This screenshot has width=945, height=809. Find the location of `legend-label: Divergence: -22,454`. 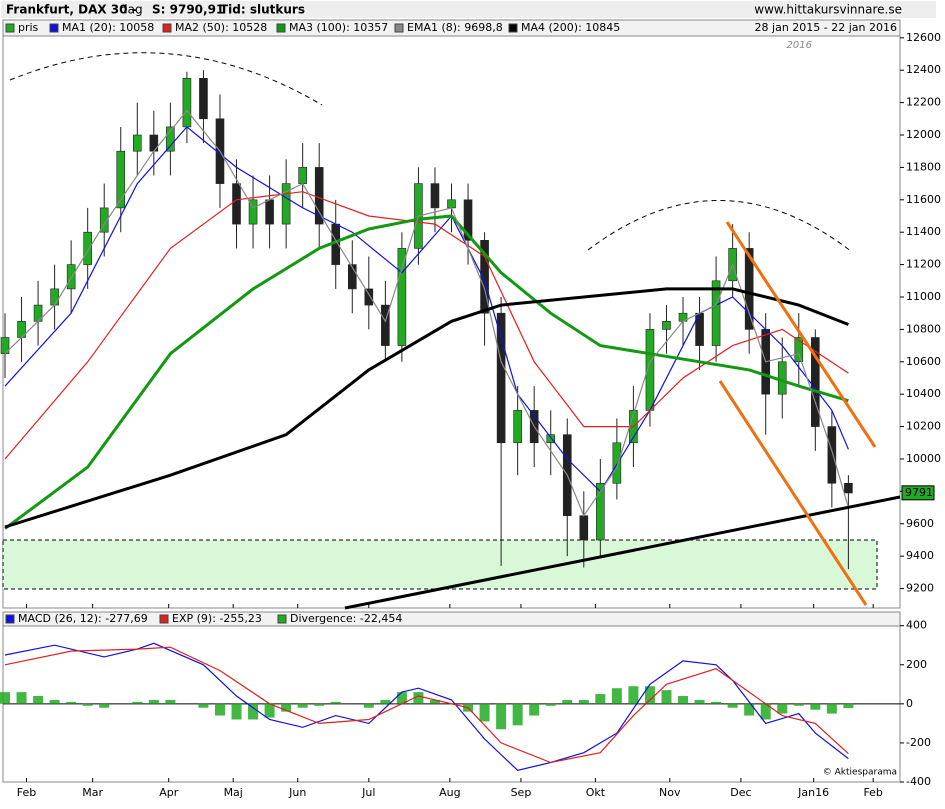

legend-label: Divergence: -22,454 is located at coordinates (346, 618).